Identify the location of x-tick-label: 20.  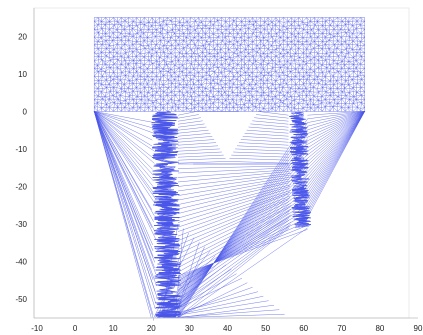
(151, 328).